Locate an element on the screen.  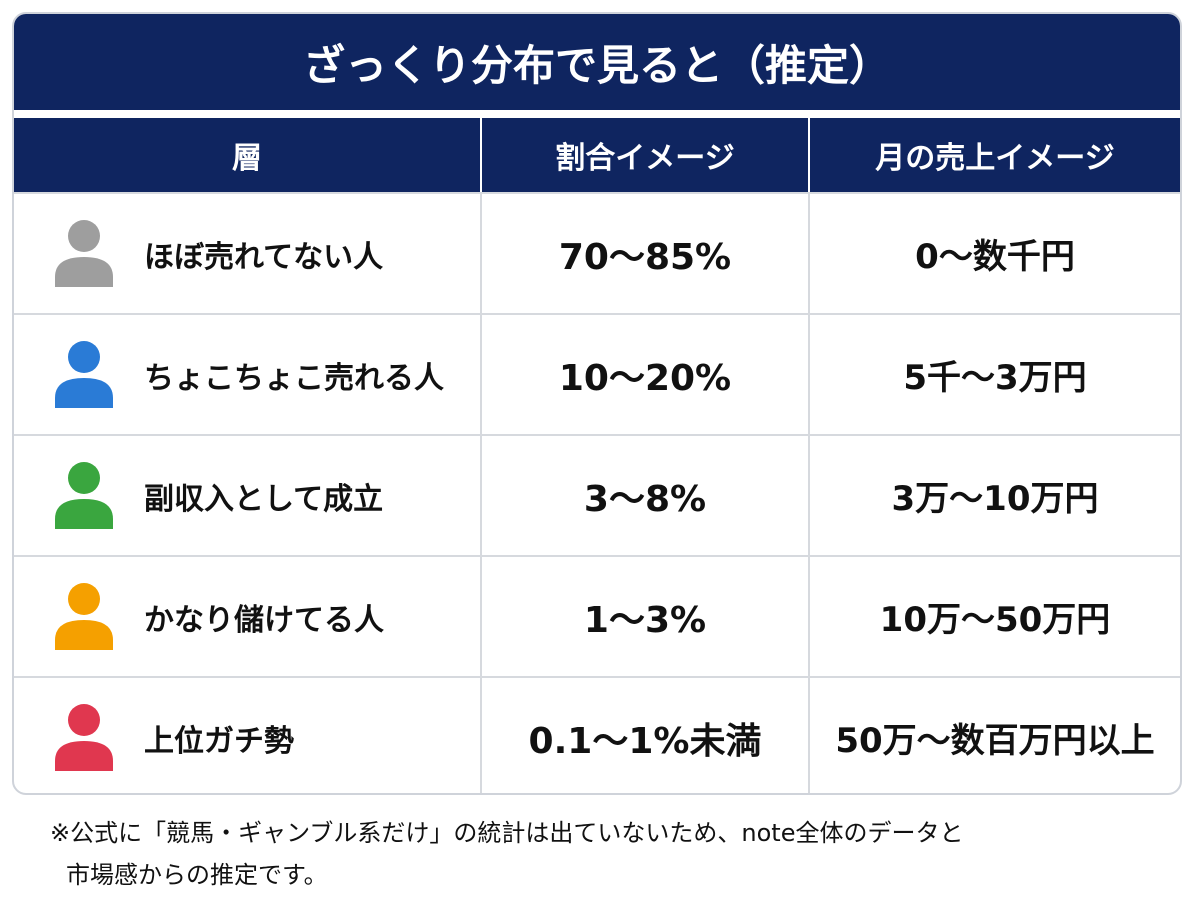
layer-name: 上位ガチ勢 is located at coordinates (219, 741).